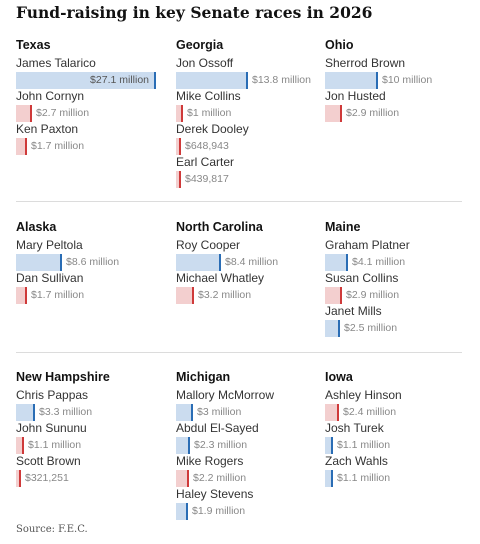 Image resolution: width=480 pixels, height=544 pixels. I want to click on candidate-name: Chris Pappas, so click(52, 395).